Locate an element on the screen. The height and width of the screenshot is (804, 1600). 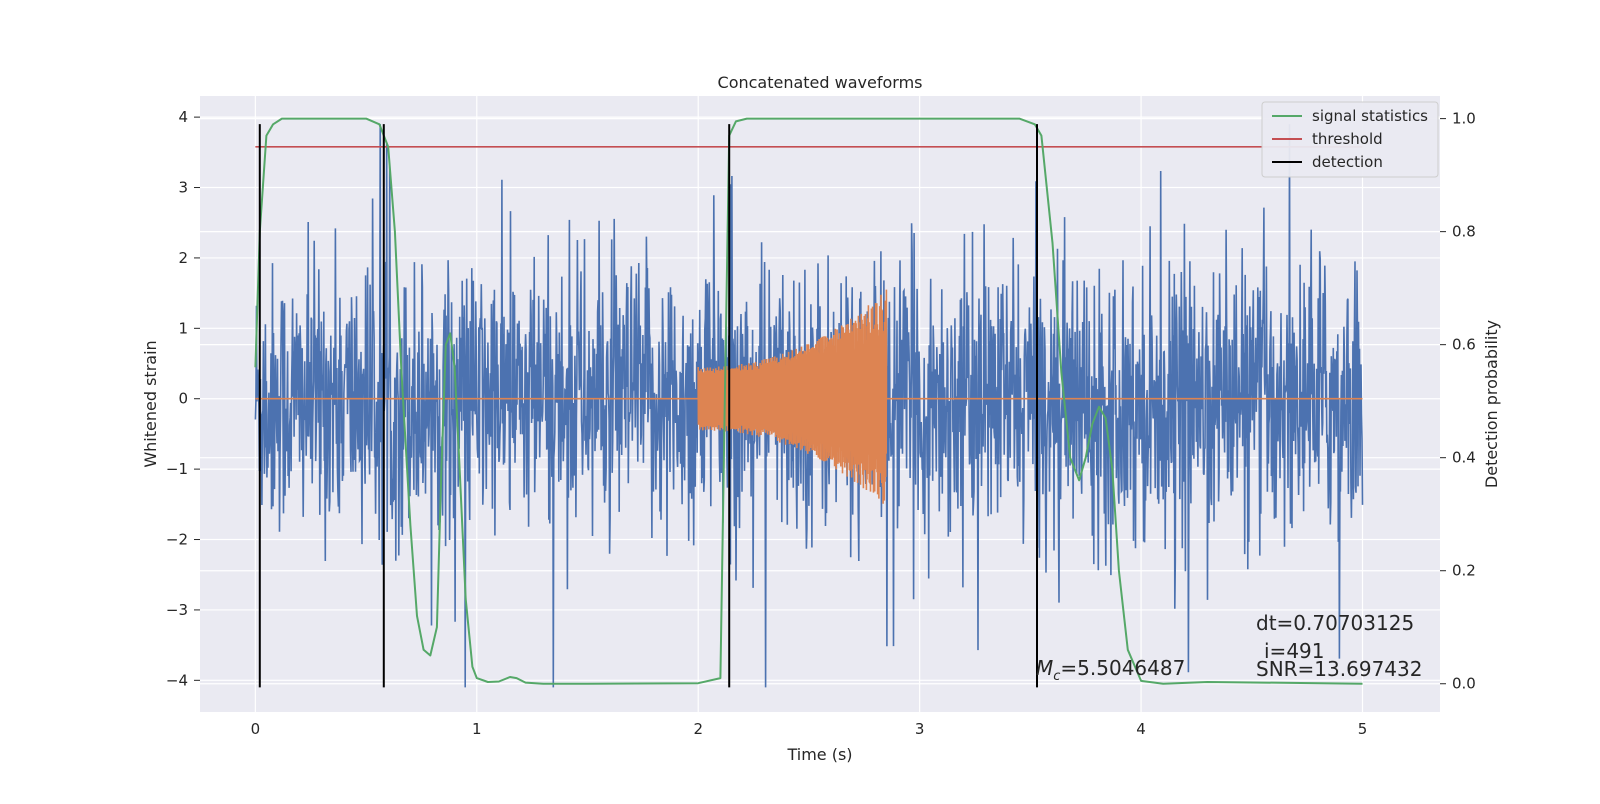
chart-title: Concatenated waveforms is located at coordinates (820, 82).